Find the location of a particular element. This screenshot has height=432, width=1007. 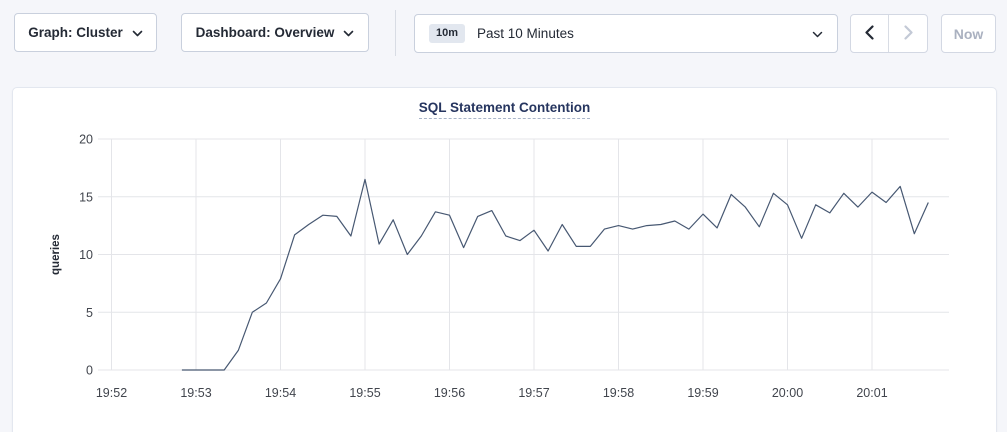

chart-title-row: SQL Statement Contention is located at coordinates (504, 109).